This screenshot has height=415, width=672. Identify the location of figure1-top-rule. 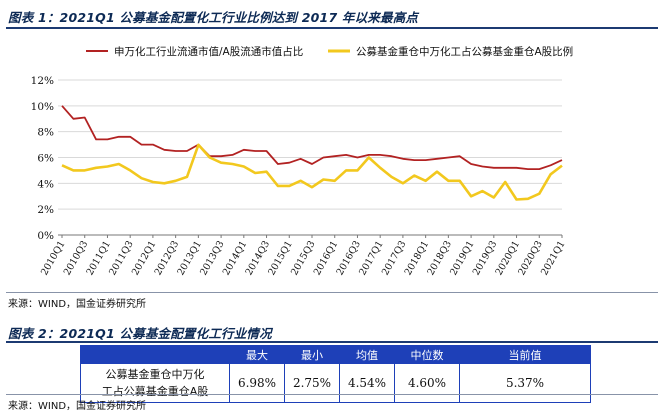
(332, 28).